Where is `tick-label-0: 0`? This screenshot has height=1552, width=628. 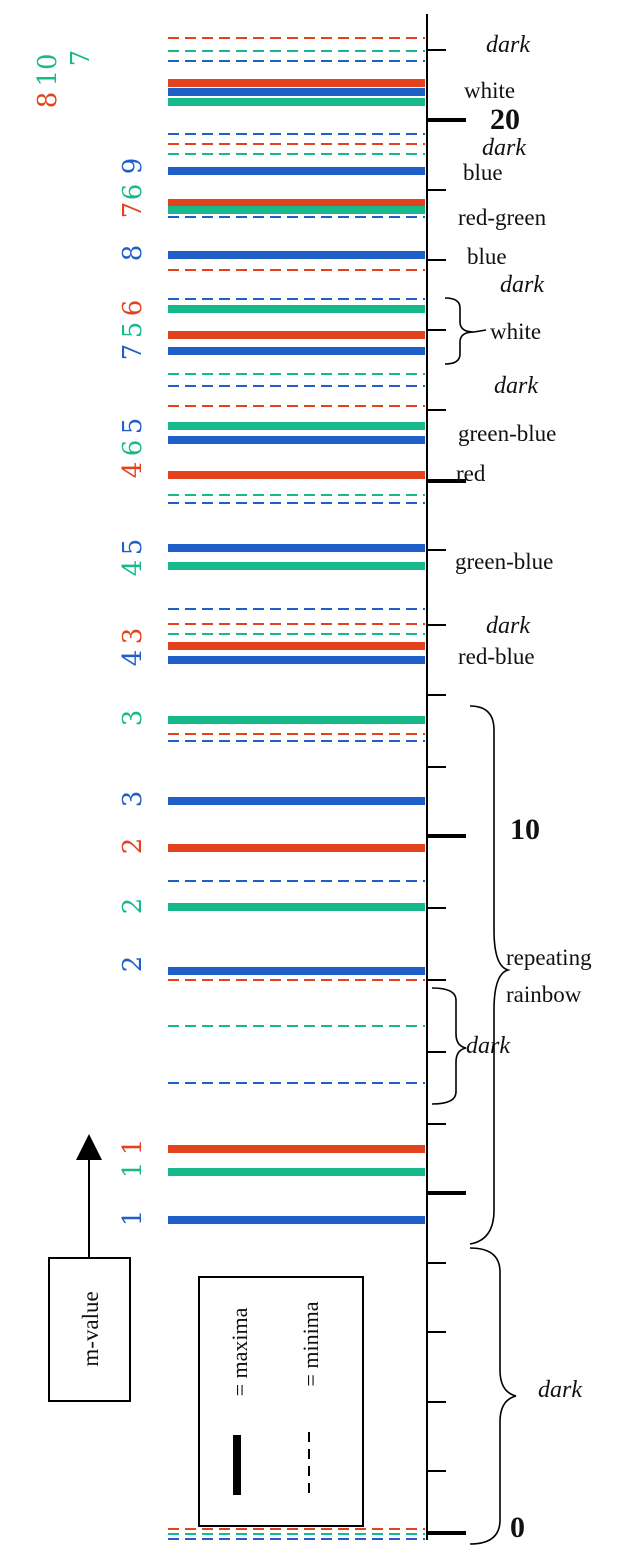 tick-label-0: 0 is located at coordinates (517, 1527).